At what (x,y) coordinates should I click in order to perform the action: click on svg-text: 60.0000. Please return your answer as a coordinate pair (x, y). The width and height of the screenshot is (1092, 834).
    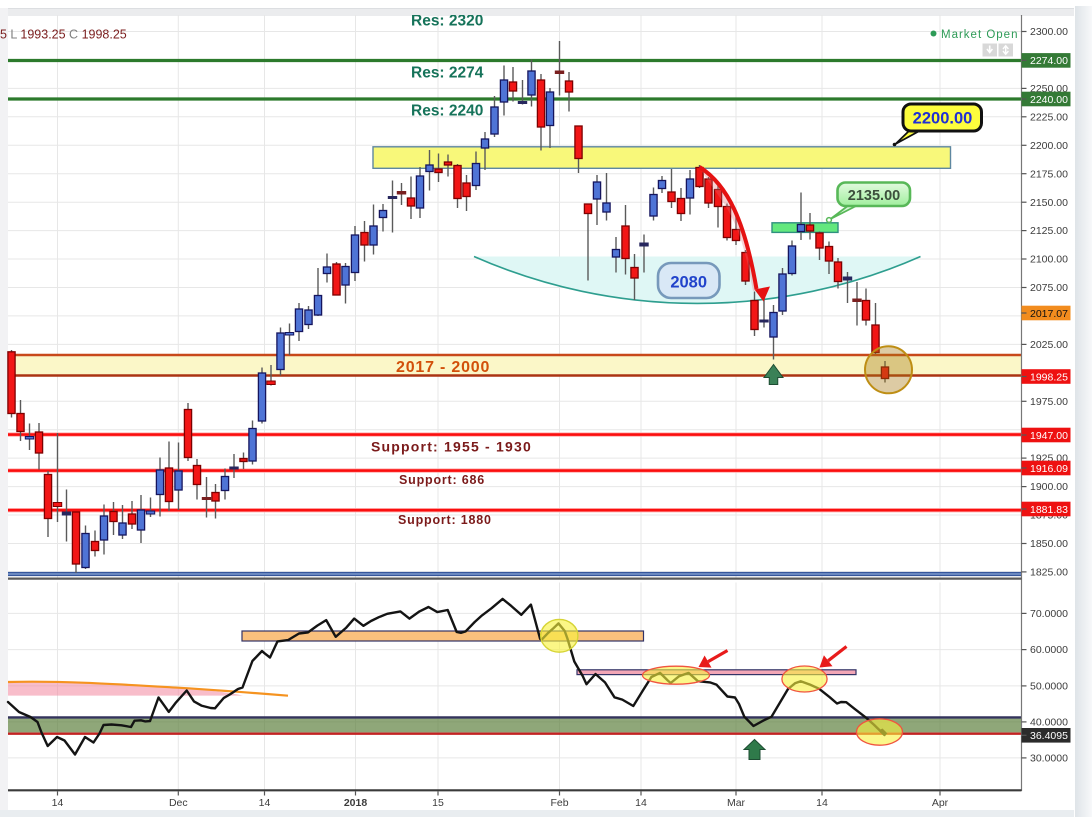
    Looking at the image, I should click on (1049, 650).